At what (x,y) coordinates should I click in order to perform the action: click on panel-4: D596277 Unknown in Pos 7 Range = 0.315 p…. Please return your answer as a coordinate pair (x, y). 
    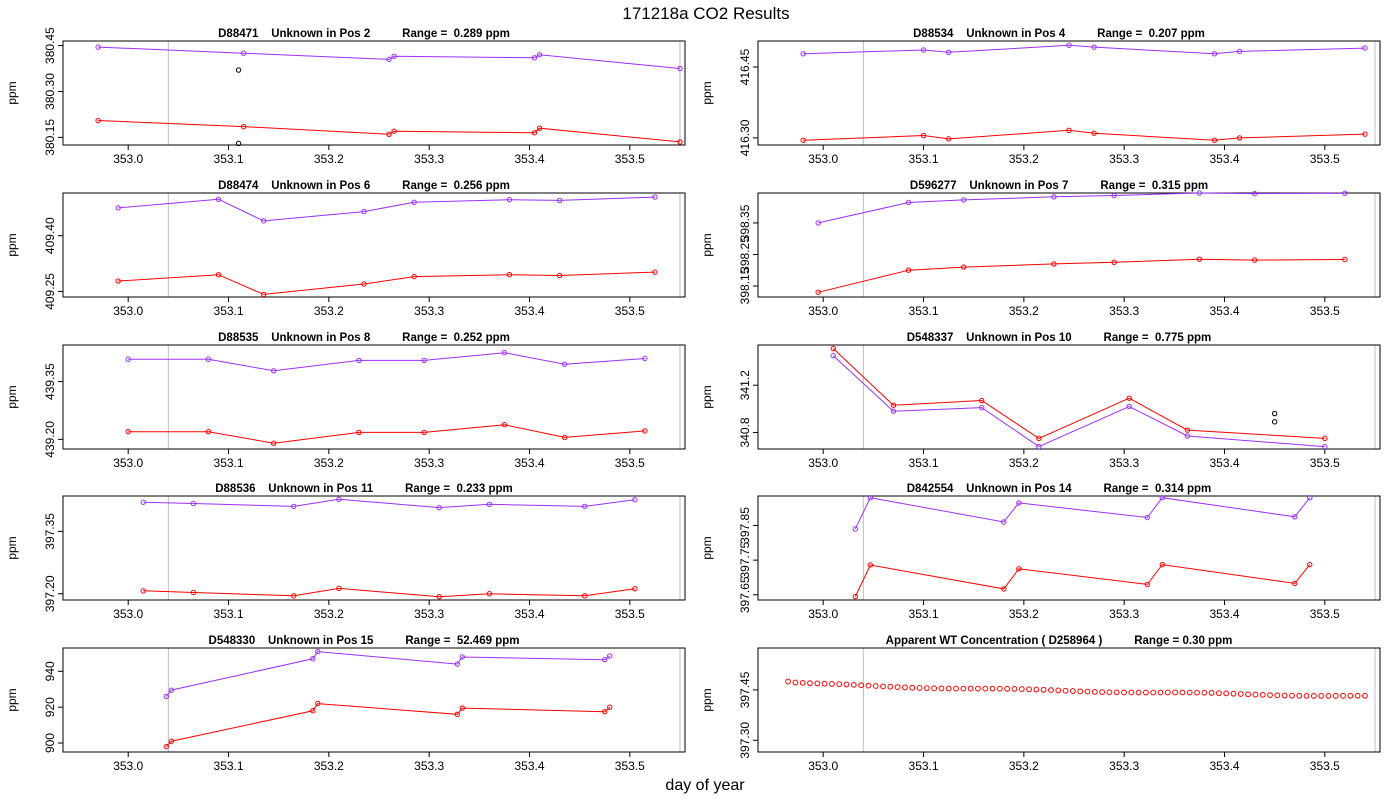
    Looking at the image, I should click on (1040, 249).